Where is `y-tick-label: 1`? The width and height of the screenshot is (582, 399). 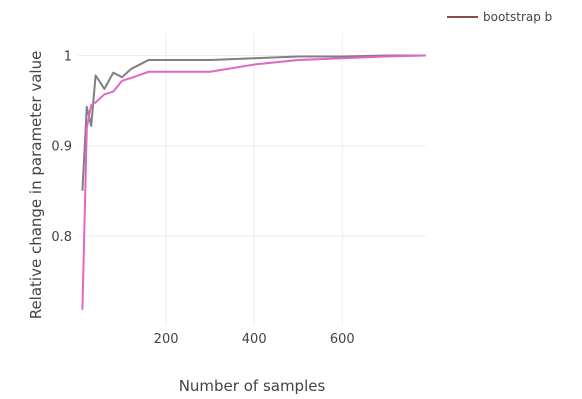
y-tick-label: 1 is located at coordinates (68, 57).